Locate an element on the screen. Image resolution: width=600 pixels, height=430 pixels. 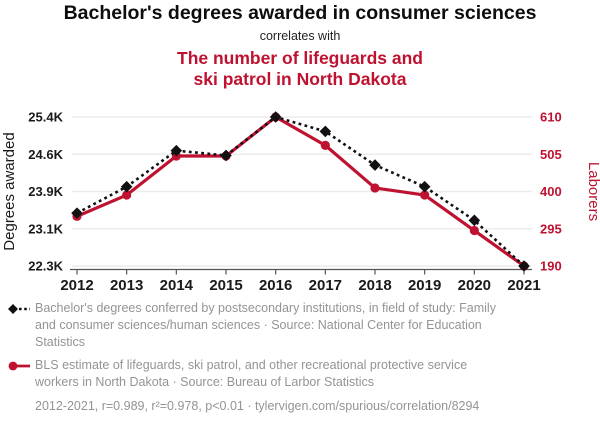
x-tick-label: 2015 is located at coordinates (225, 285).